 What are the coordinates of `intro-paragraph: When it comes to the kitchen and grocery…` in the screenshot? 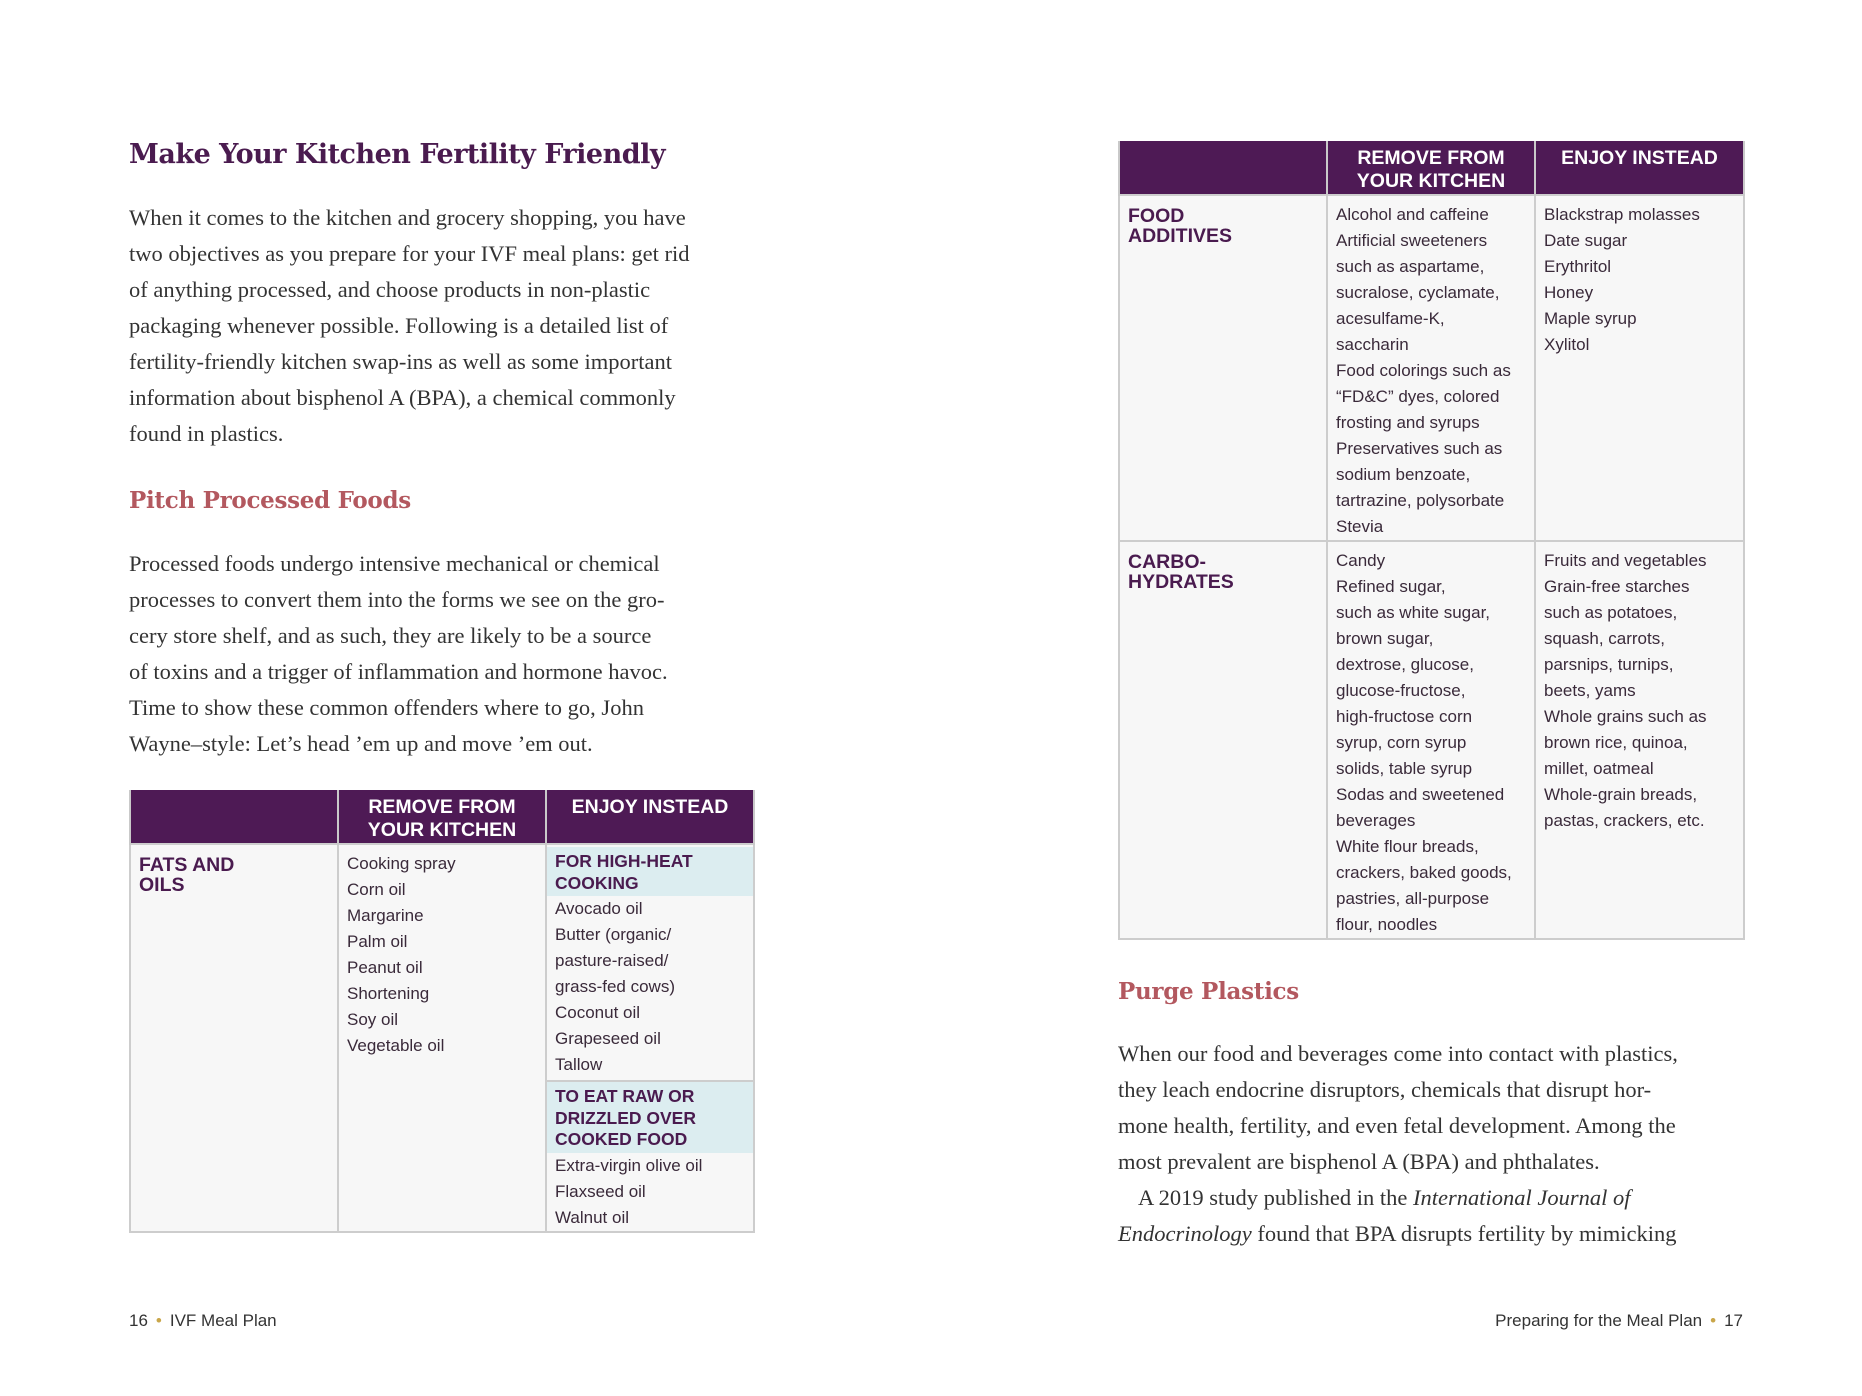 It's located at (409, 326).